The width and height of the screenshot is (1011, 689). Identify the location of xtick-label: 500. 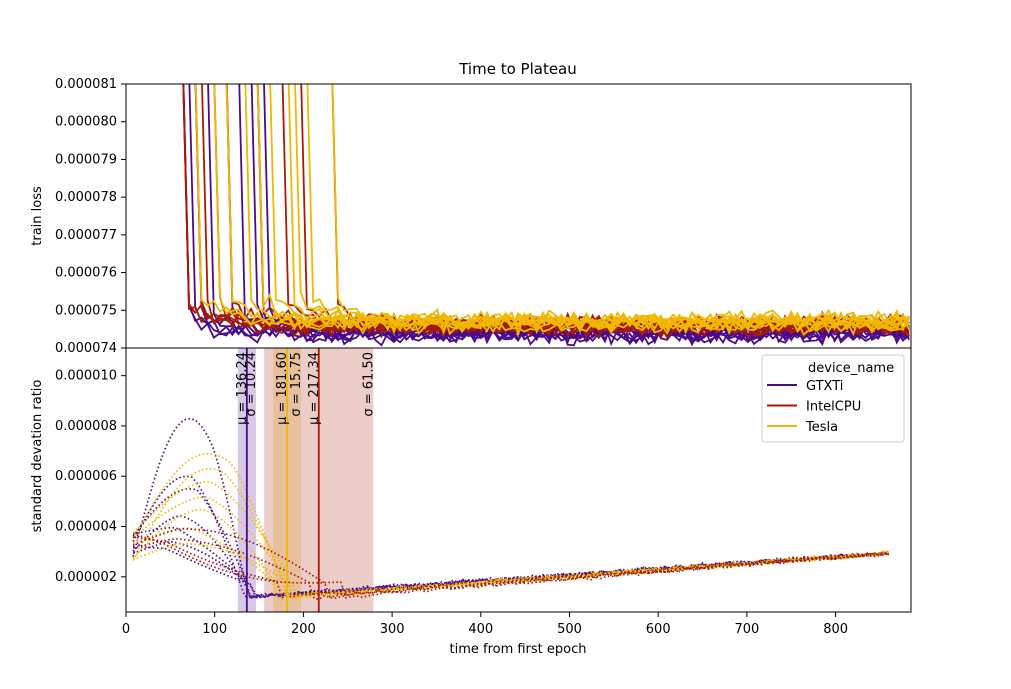
(569, 629).